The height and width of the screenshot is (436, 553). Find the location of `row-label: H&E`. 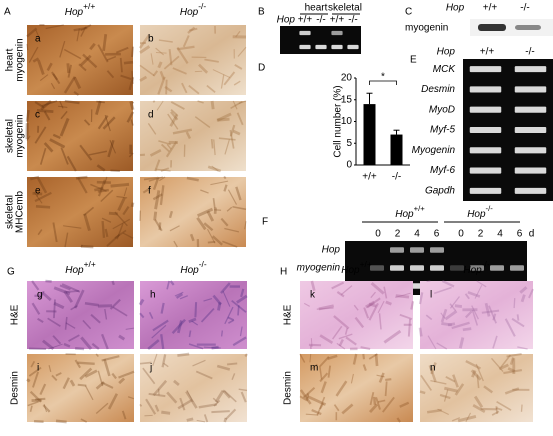

row-label: H&E is located at coordinates (15, 314).